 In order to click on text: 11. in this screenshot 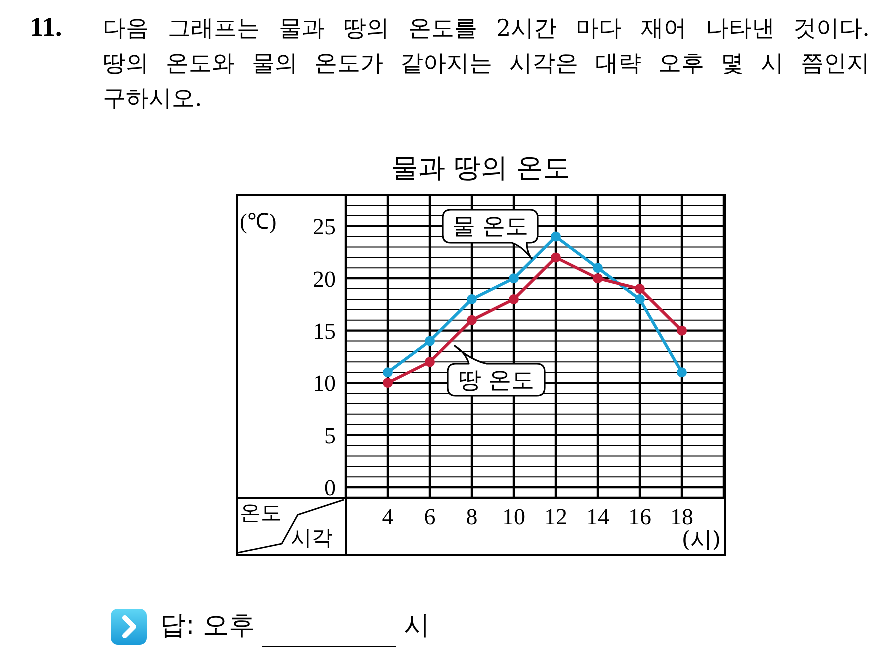, I will do `click(46, 27)`.